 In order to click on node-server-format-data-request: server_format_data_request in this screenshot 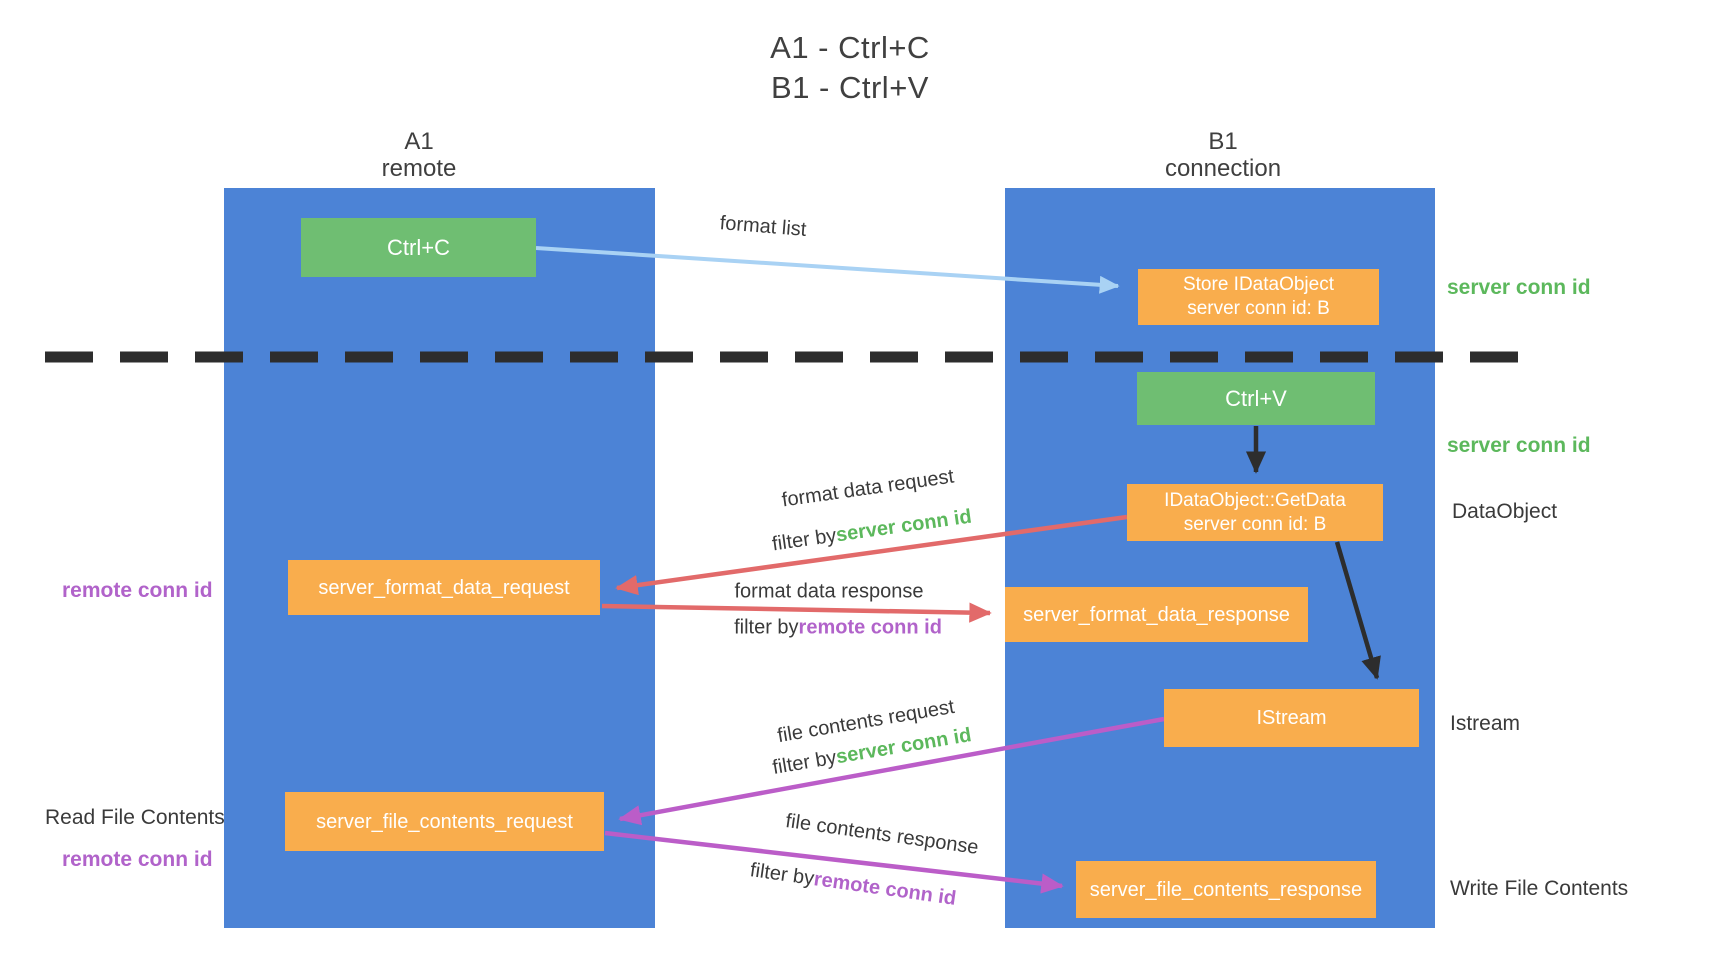, I will do `click(444, 587)`.